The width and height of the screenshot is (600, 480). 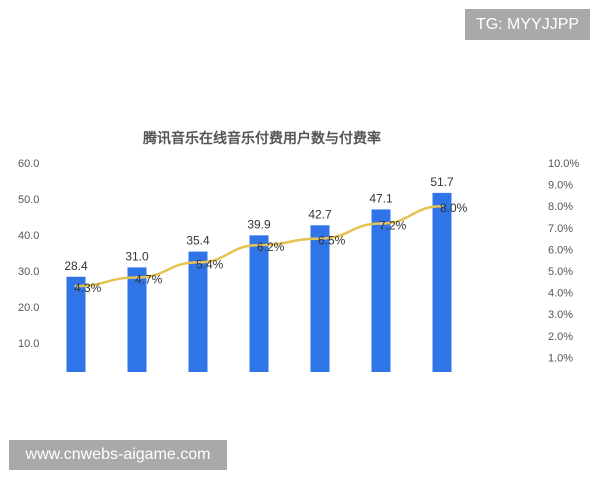 I want to click on bar-data-label: 42.7, so click(x=320, y=214).